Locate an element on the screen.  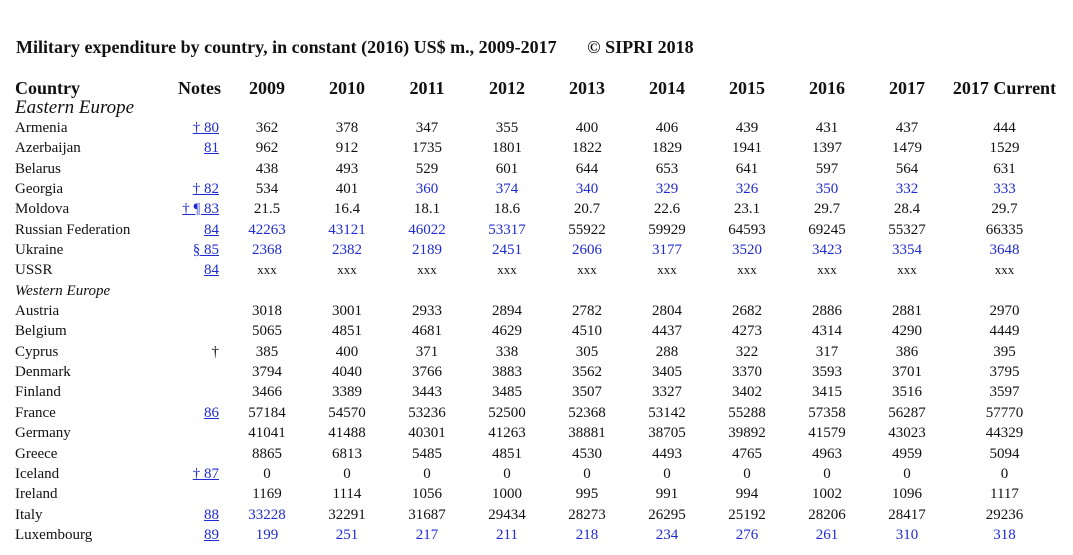
value-cell: 4629 is located at coordinates (507, 331).